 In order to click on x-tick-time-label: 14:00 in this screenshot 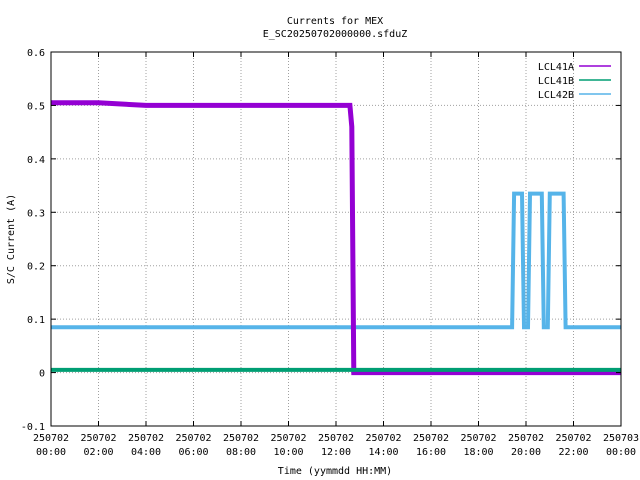, I will do `click(383, 452)`.